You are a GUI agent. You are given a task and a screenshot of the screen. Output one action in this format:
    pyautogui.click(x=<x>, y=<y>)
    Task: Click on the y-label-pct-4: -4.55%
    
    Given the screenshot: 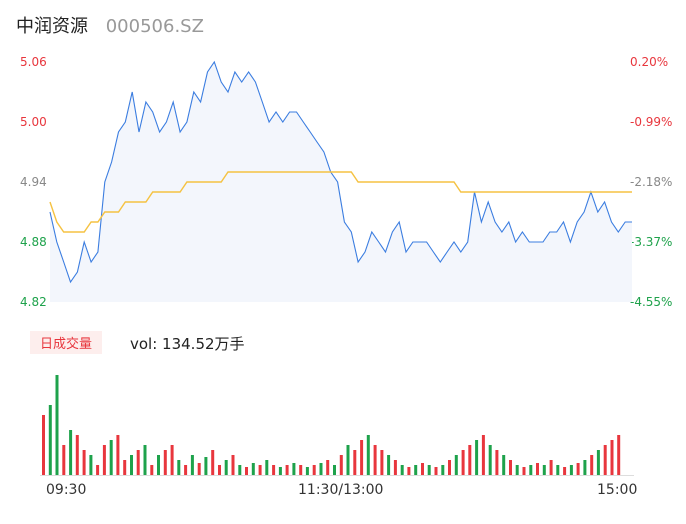 What is the action you would take?
    pyautogui.click(x=651, y=302)
    